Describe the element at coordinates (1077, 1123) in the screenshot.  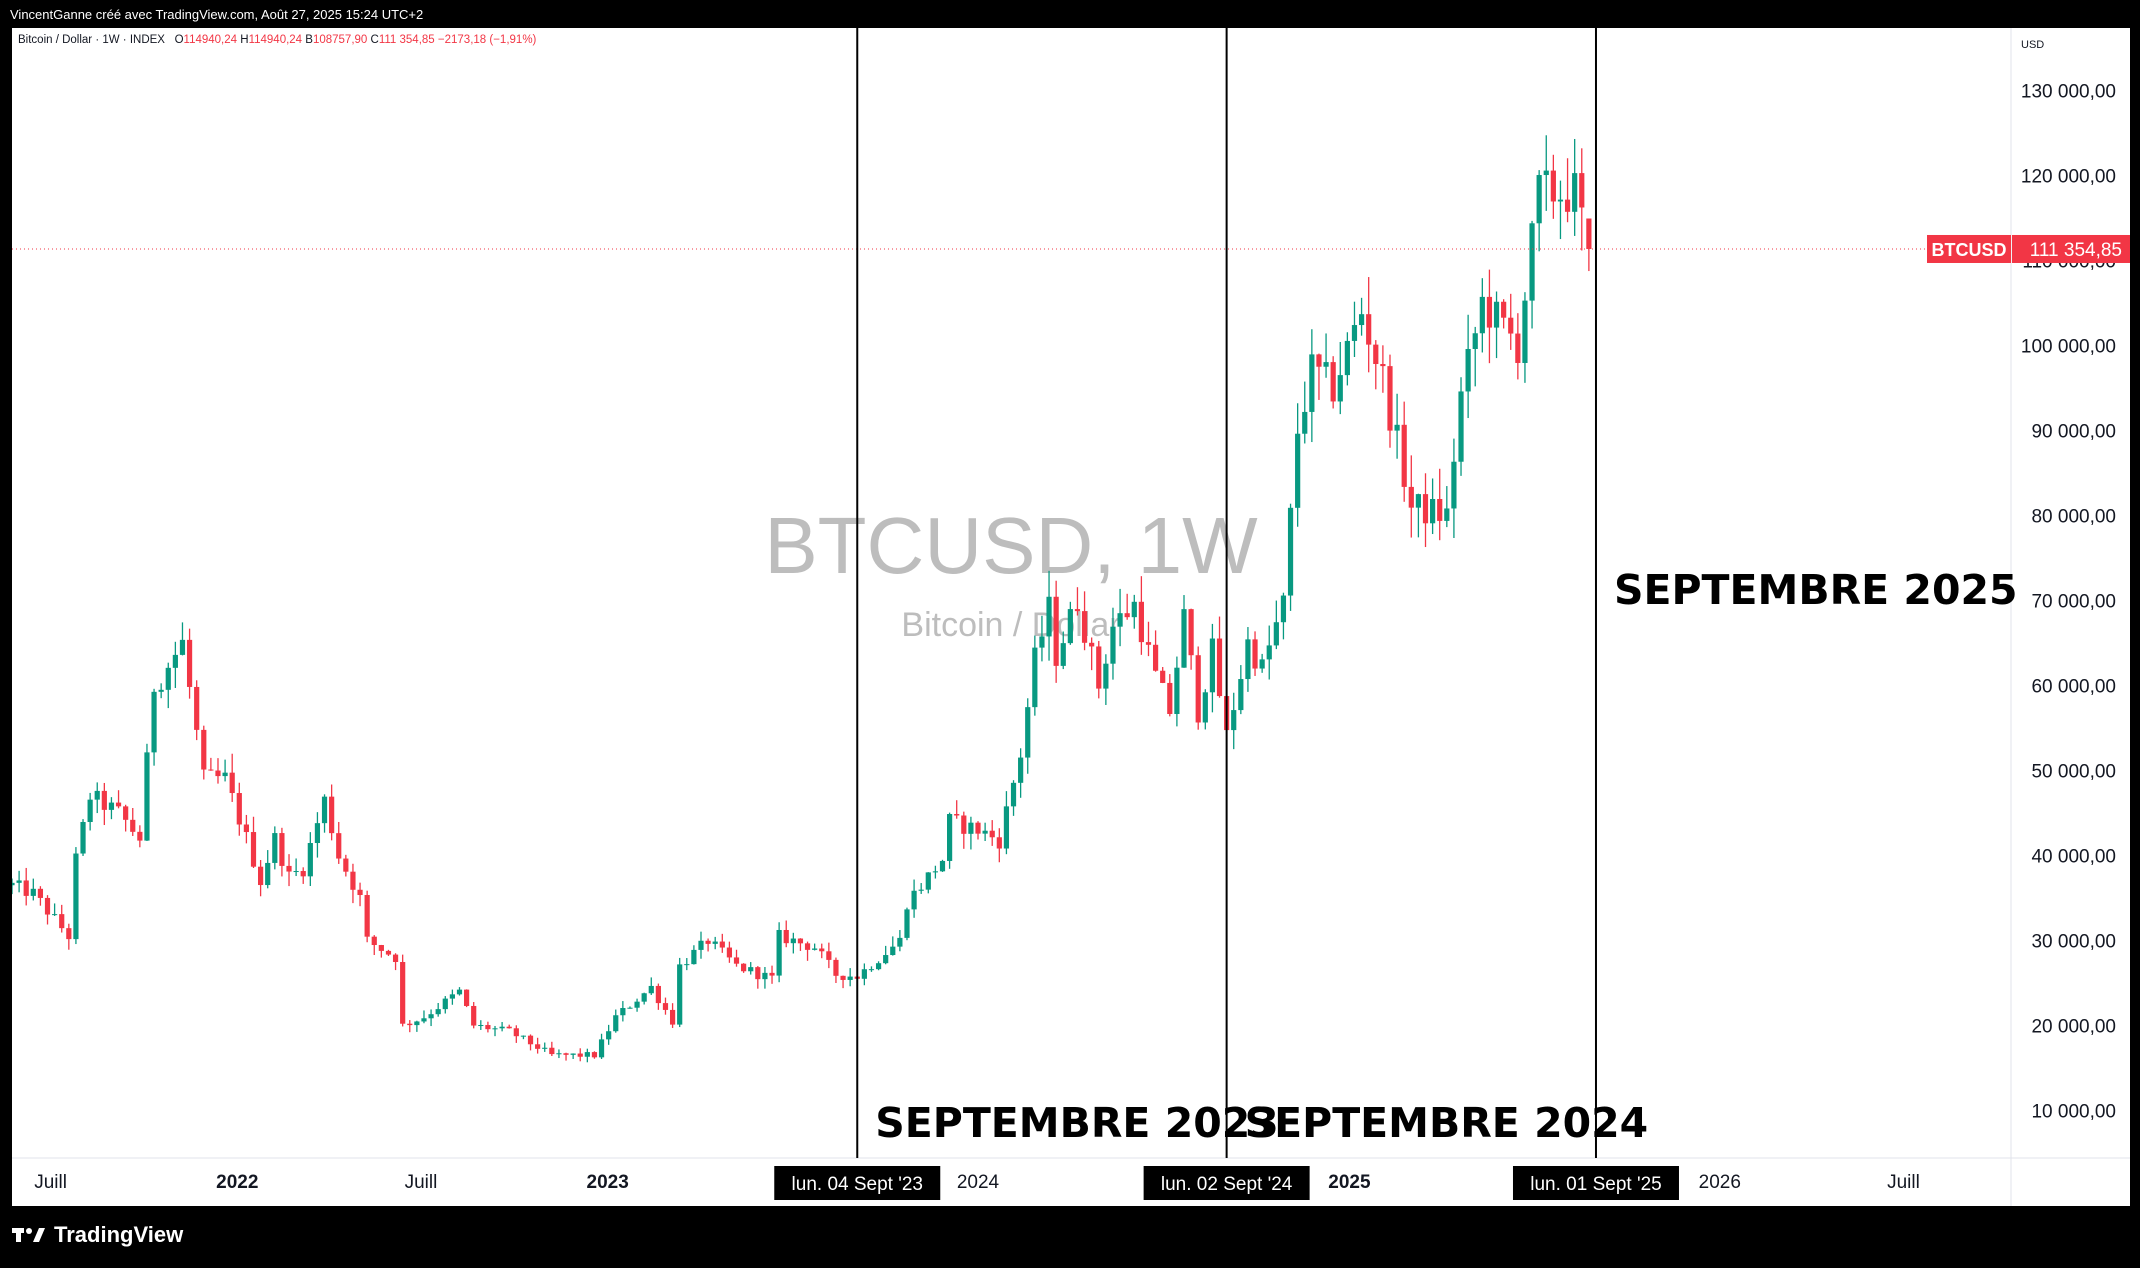
I see `september-annotation: SEPTEMBRE 2023` at that location.